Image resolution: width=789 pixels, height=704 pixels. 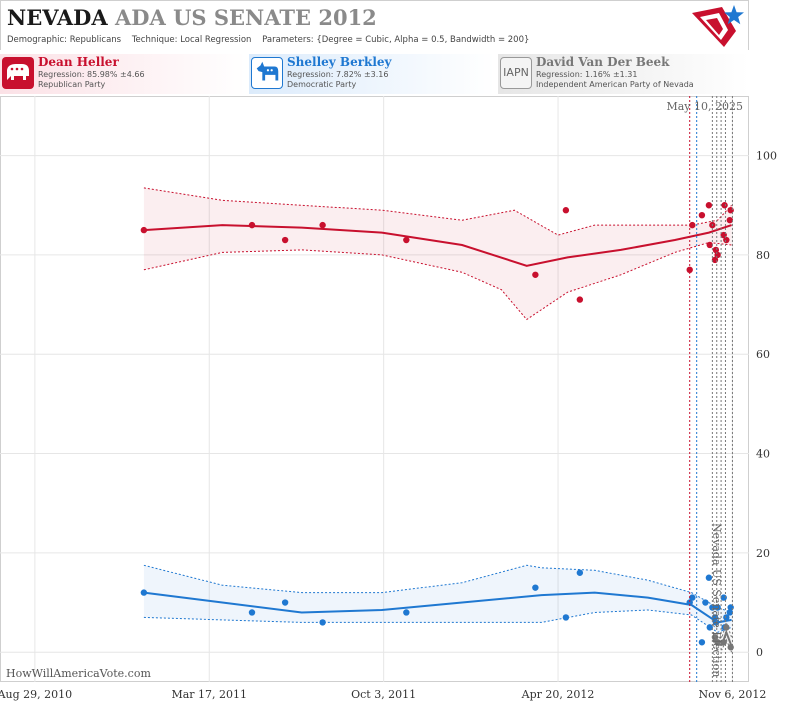 What do you see at coordinates (763, 354) in the screenshot?
I see `y-tick-label: 60` at bounding box center [763, 354].